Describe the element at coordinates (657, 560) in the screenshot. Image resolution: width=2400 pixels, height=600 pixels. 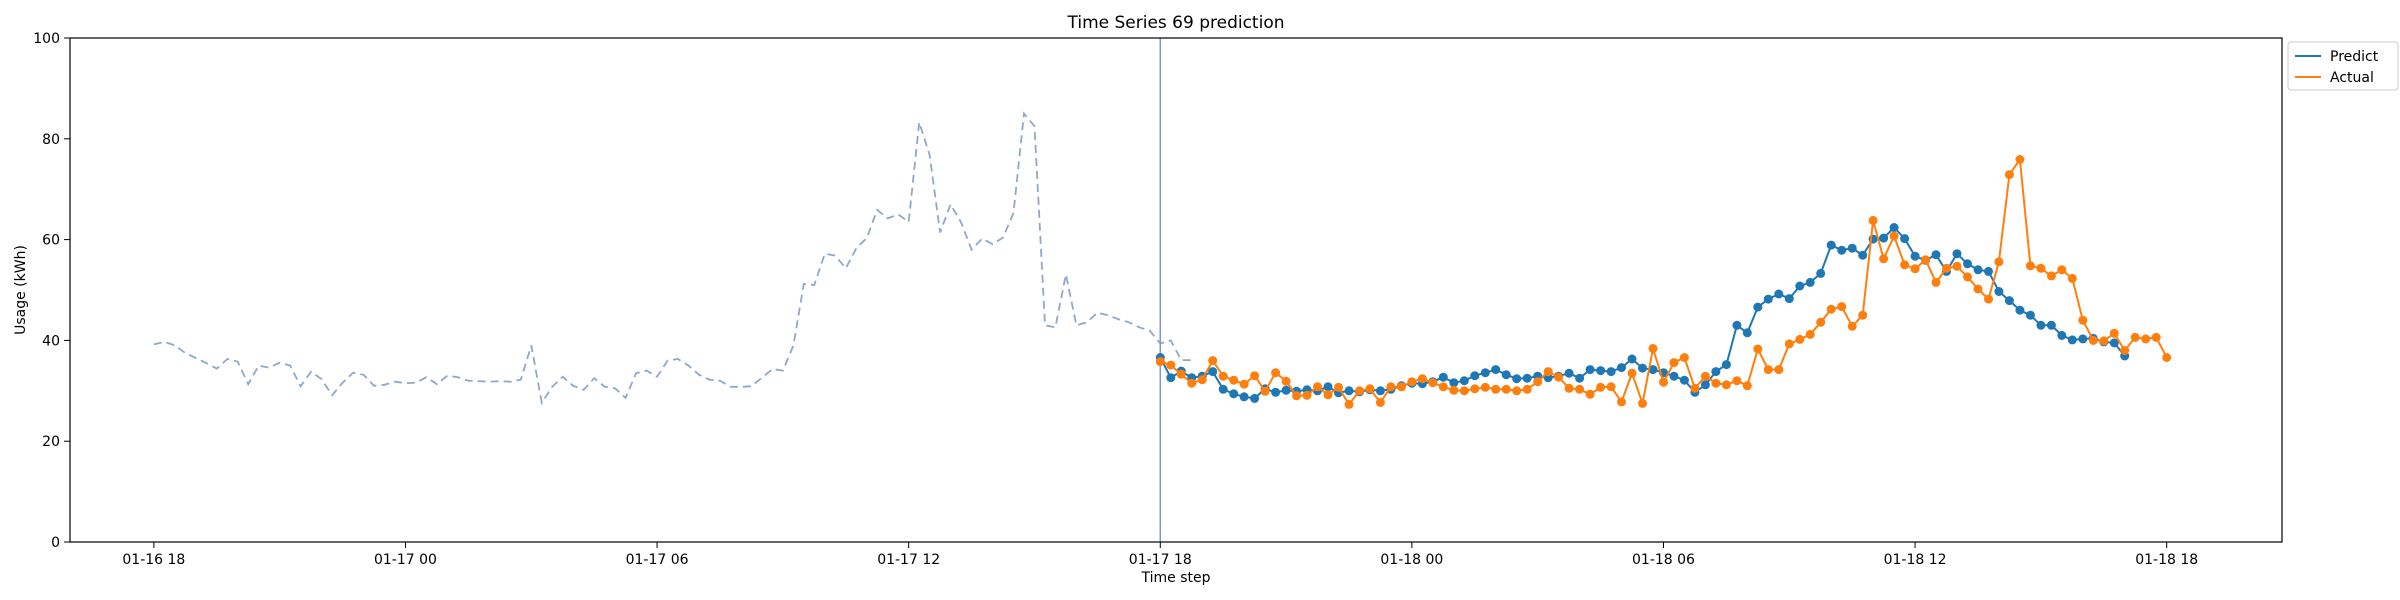
I see `x-tick-label: 01-17 06` at that location.